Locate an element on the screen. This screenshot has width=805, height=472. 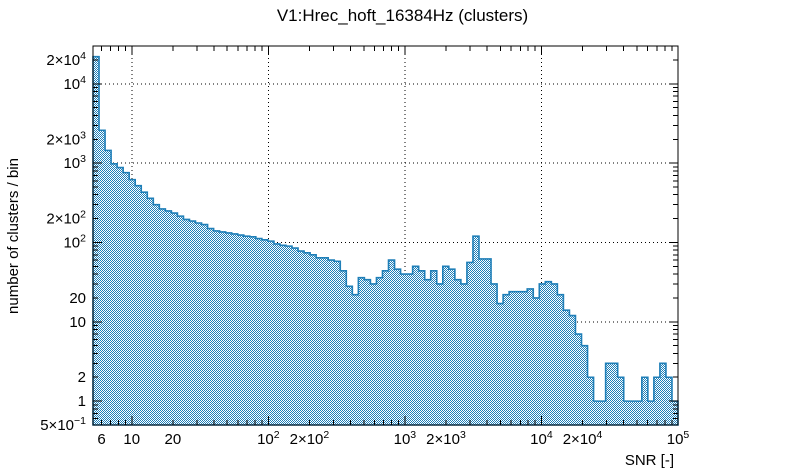
y-tick-label: 2×10³ is located at coordinates (66, 138).